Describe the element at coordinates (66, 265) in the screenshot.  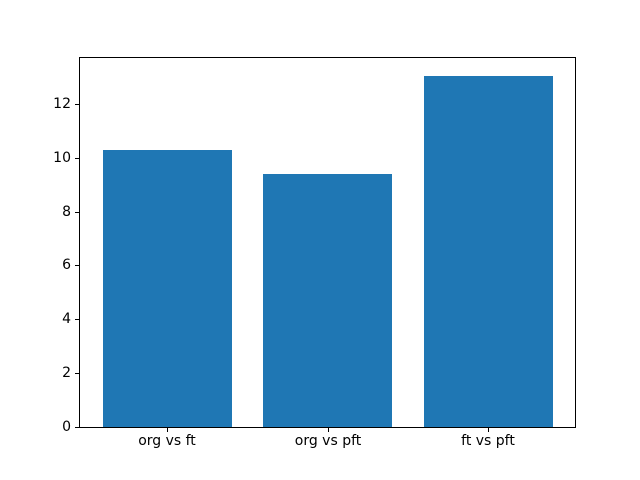
I see `y-tick-label: 6` at that location.